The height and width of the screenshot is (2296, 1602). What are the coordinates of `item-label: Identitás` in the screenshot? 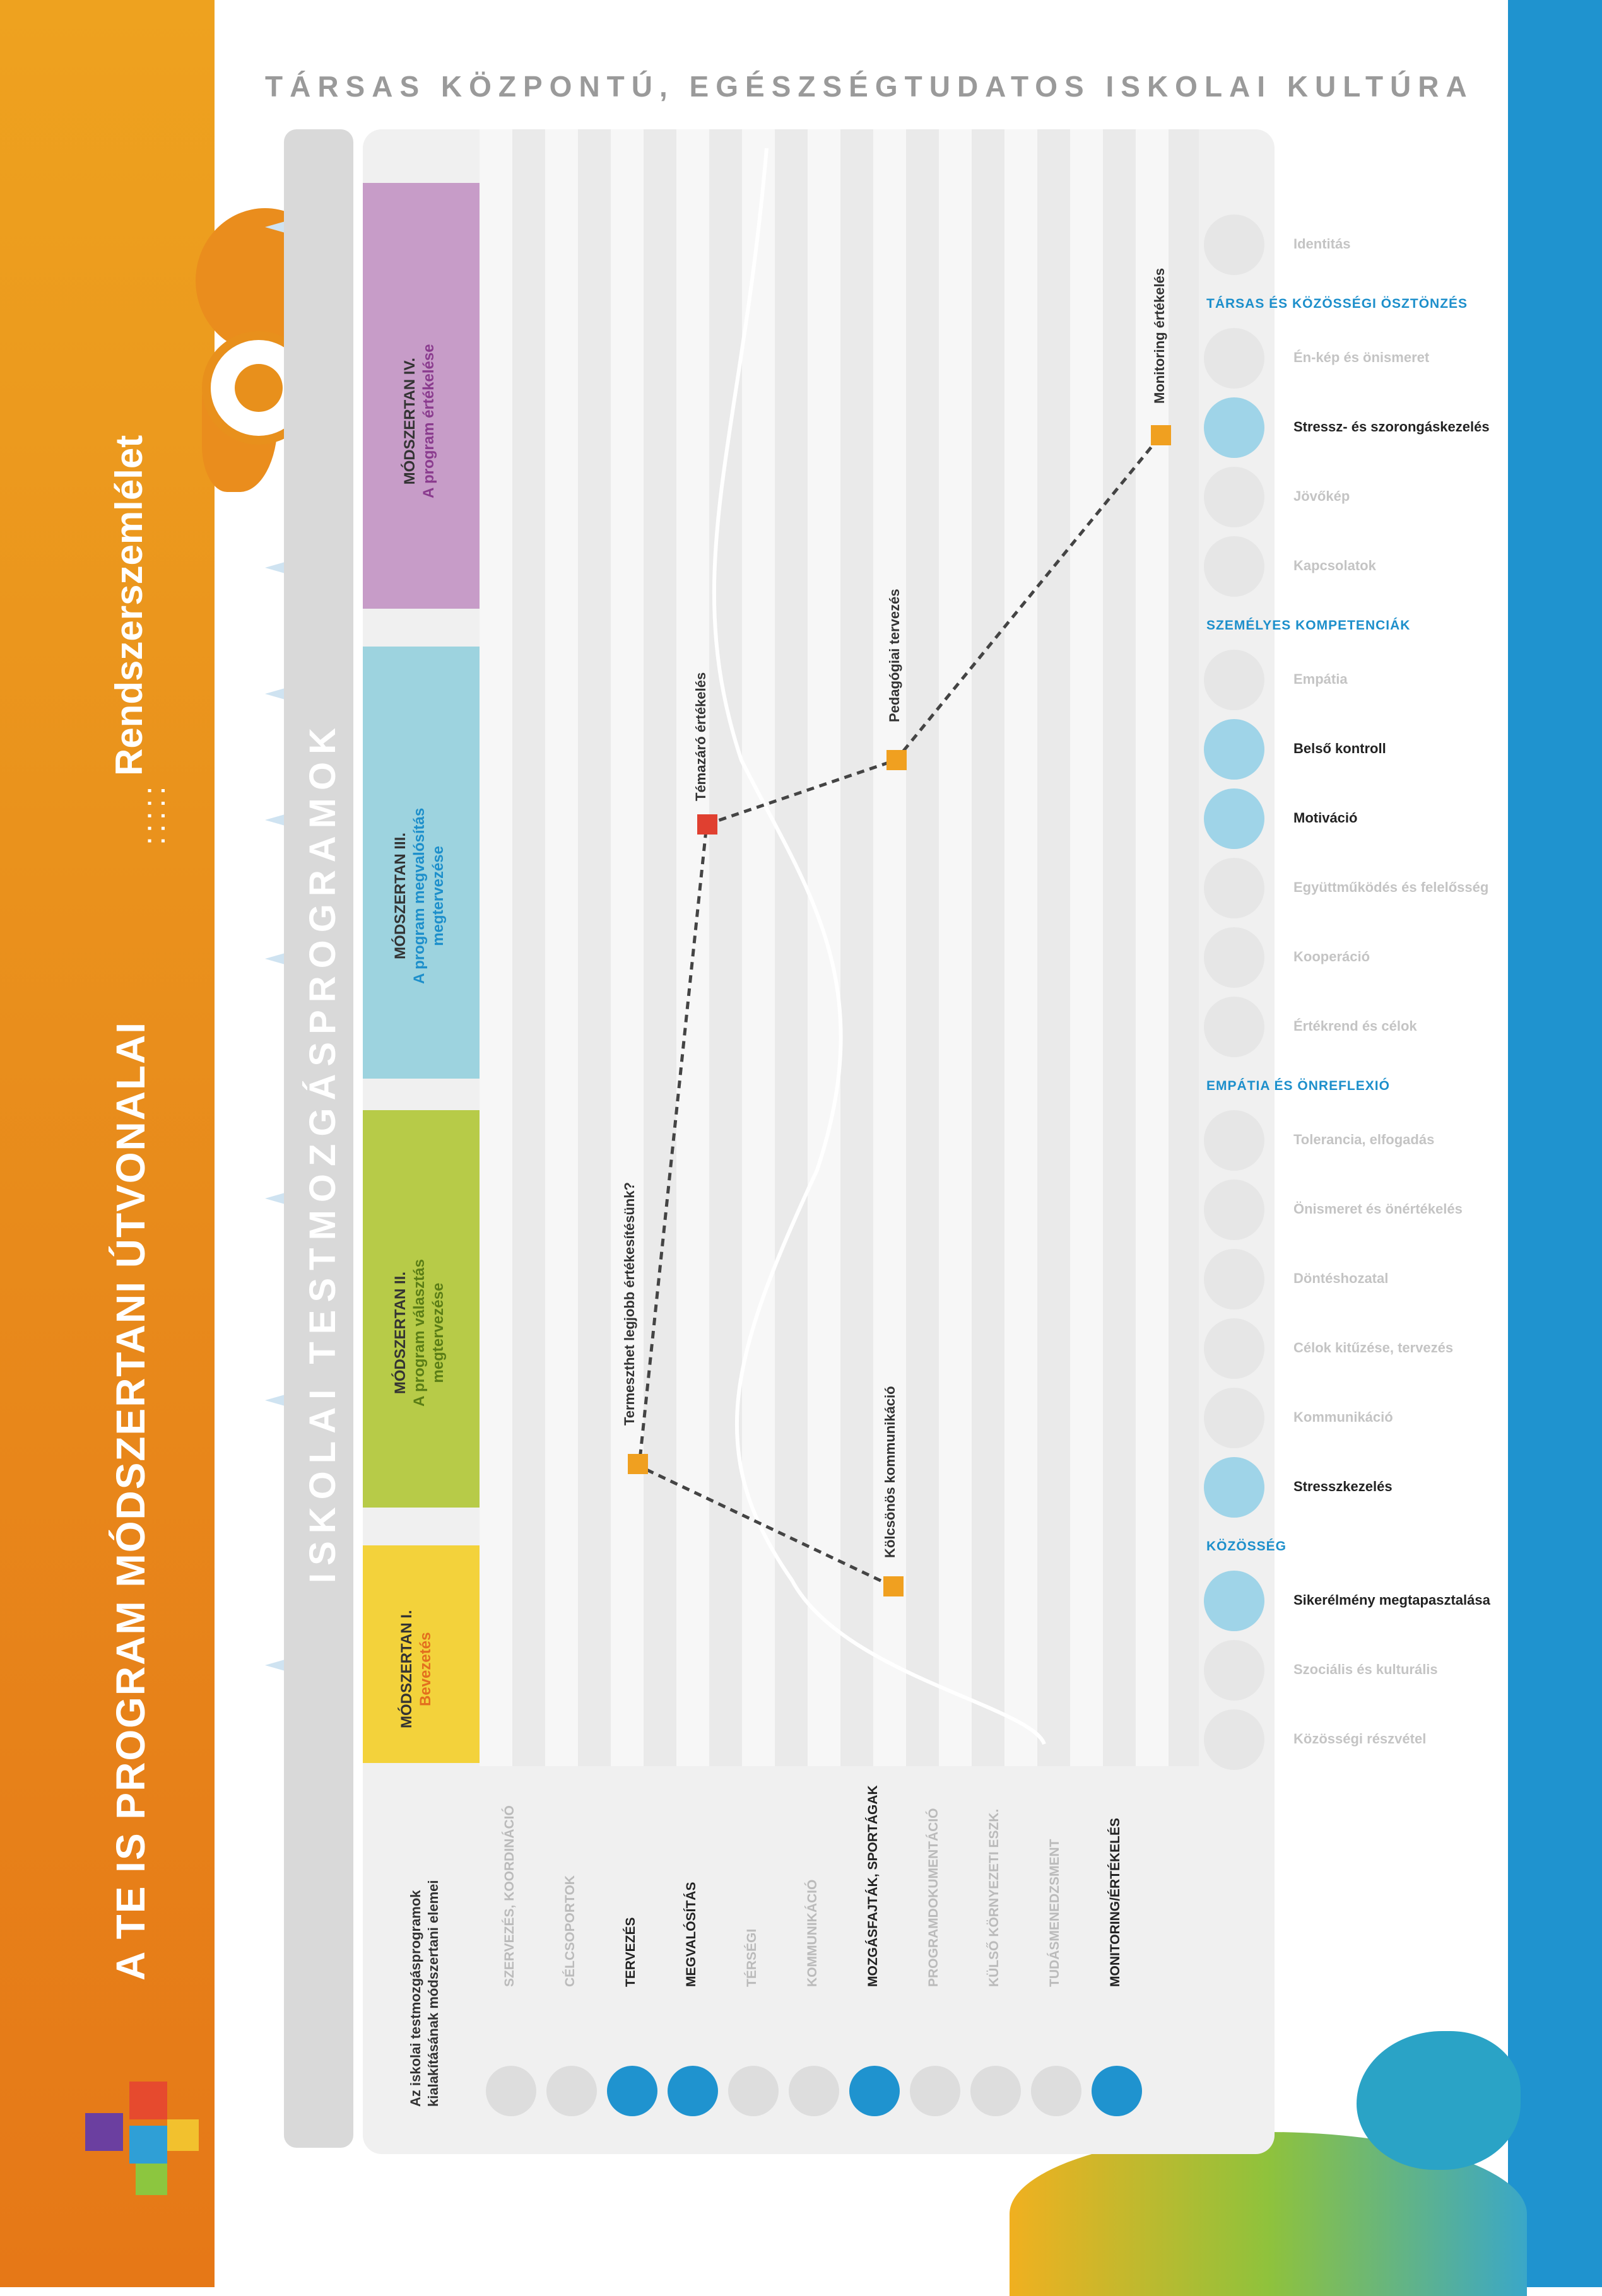 It's located at (1322, 244).